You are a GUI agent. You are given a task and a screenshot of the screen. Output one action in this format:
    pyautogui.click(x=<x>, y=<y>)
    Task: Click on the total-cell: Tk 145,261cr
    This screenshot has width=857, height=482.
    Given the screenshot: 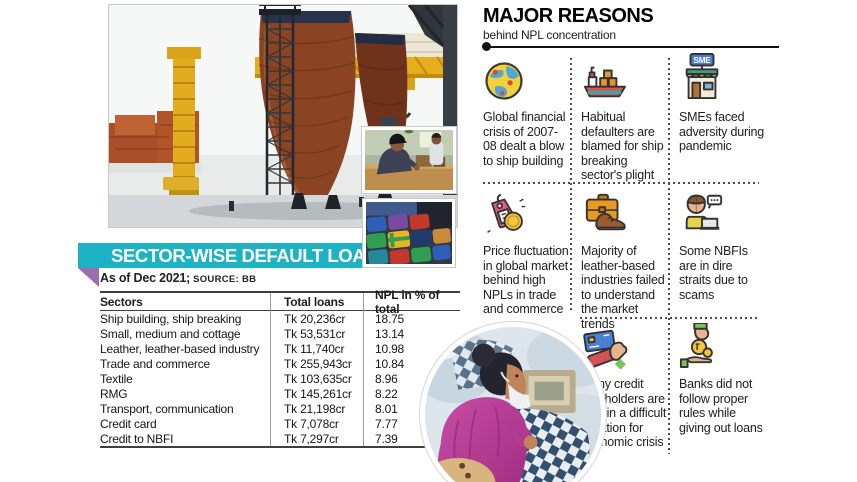 What is the action you would take?
    pyautogui.click(x=318, y=393)
    